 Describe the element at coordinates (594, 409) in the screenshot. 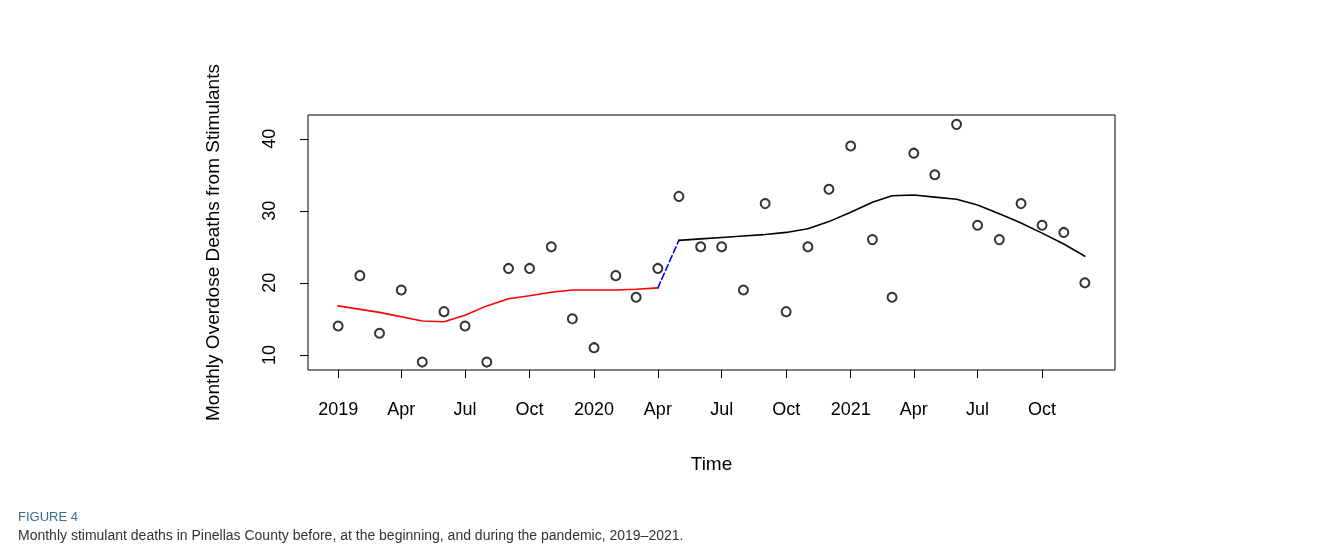

I see `x-tick-label: 2020` at that location.